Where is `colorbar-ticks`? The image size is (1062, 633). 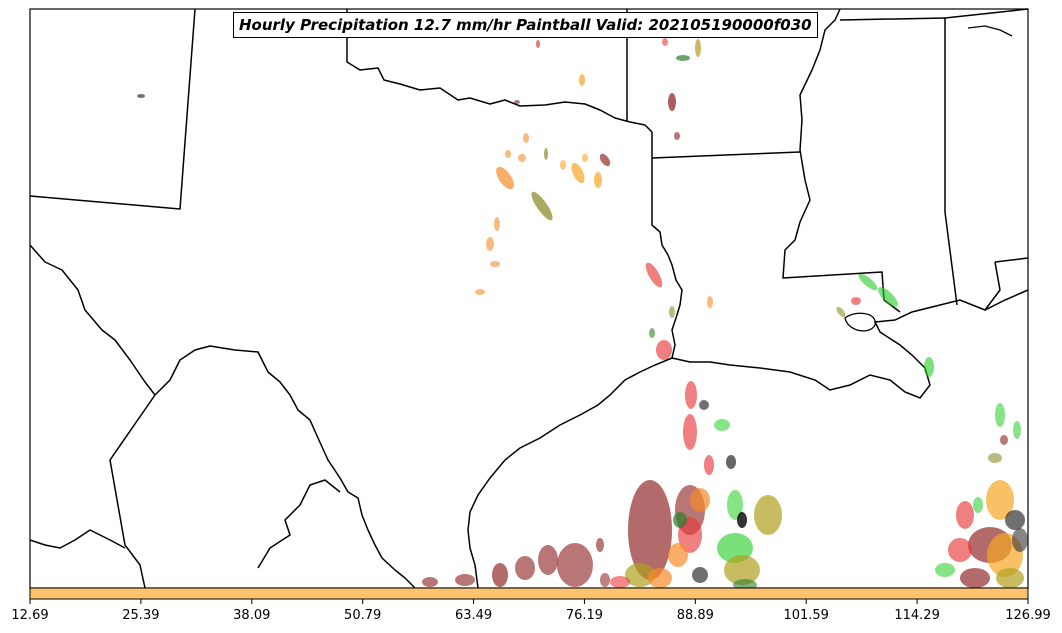
colorbar-ticks is located at coordinates (529, 601).